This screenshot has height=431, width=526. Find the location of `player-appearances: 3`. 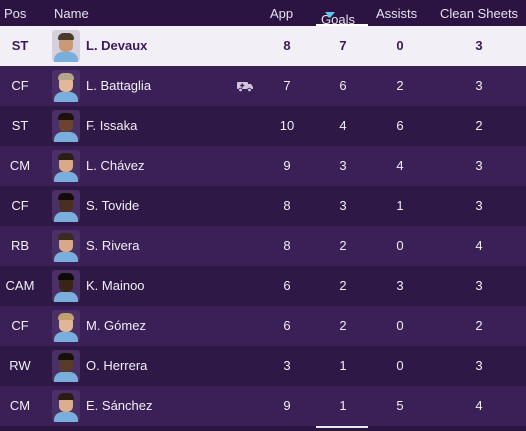

player-appearances: 3 is located at coordinates (287, 365).